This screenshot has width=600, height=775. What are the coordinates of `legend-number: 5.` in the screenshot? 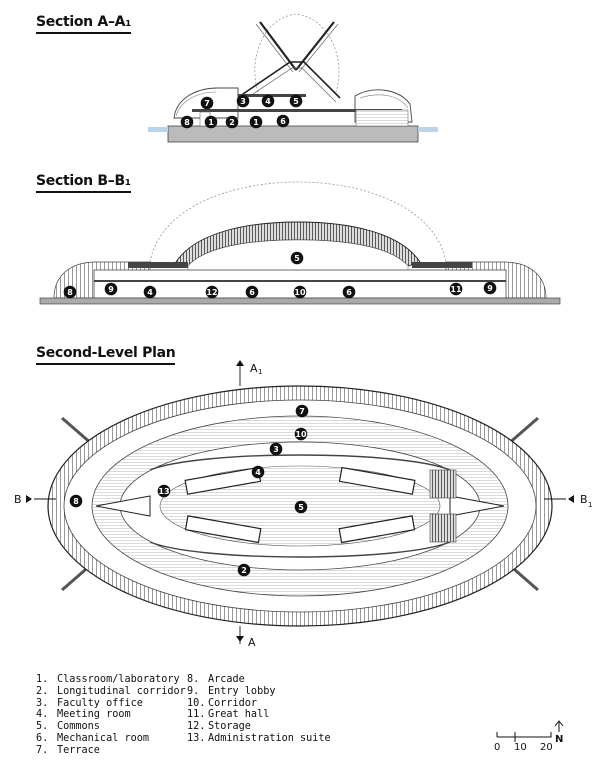 It's located at (42, 727).